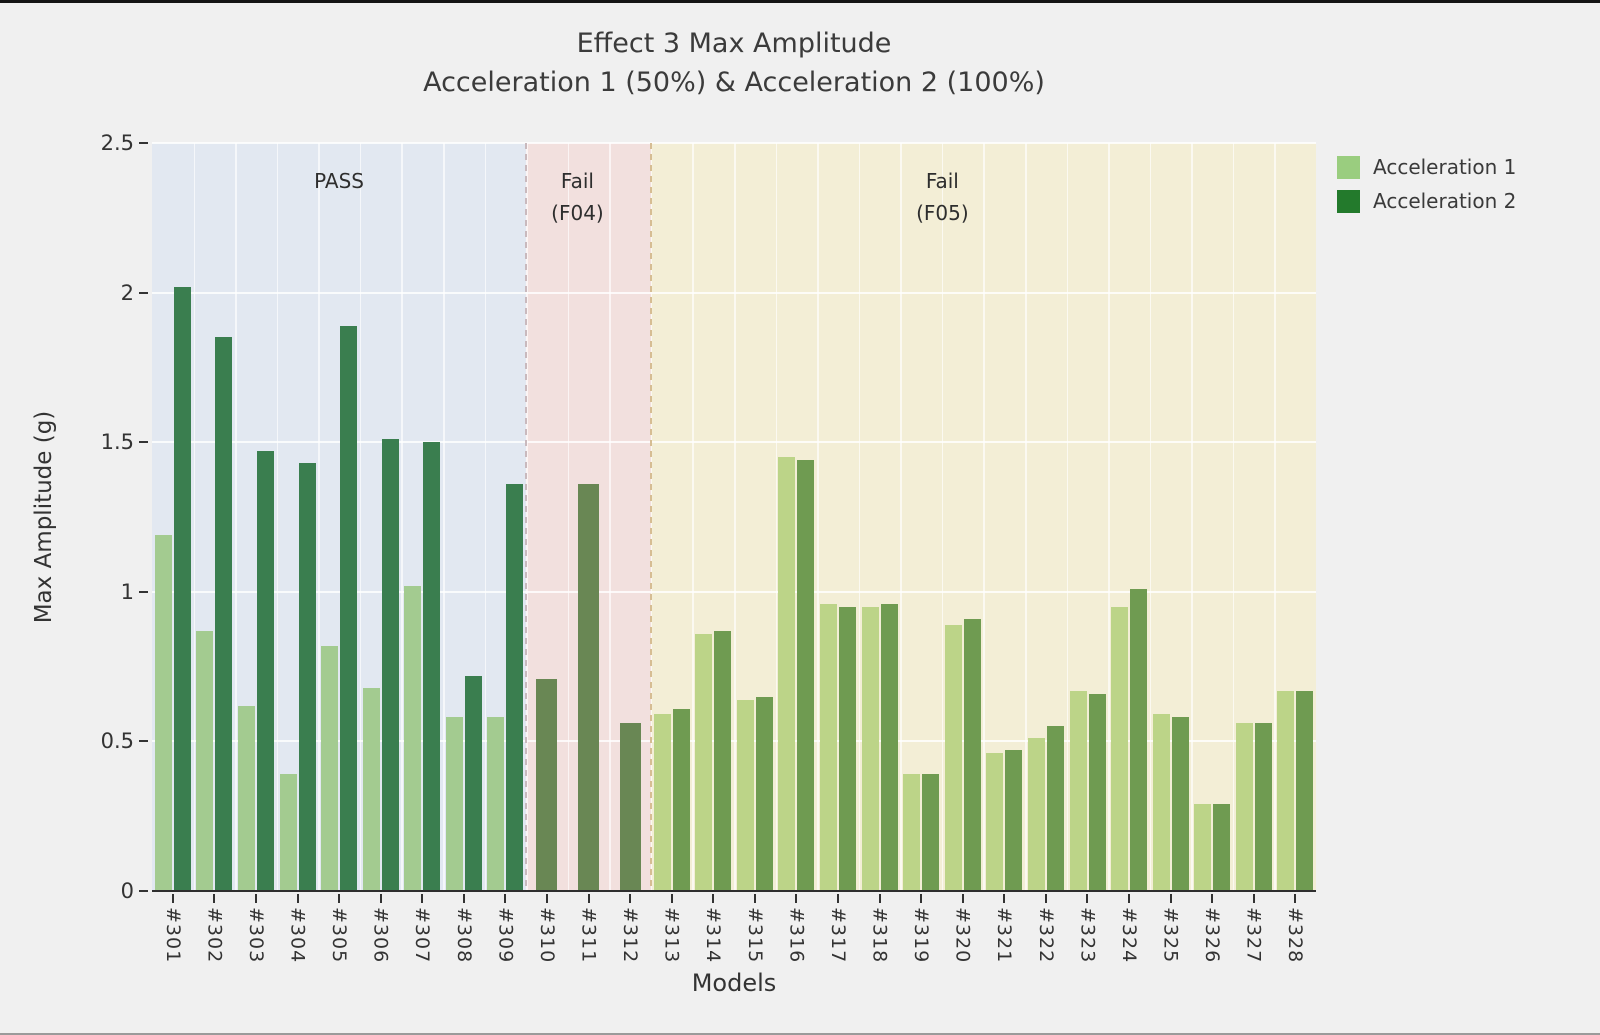  What do you see at coordinates (1348, 201) in the screenshot?
I see `acceleration-2-swatch-icon` at bounding box center [1348, 201].